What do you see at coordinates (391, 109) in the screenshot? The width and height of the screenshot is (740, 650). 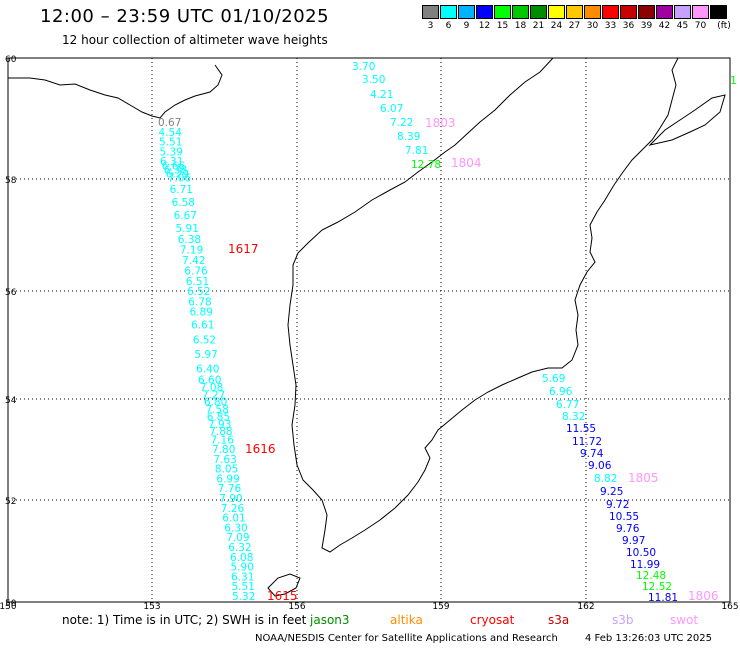 I see `track-north-swh-value: 6.07` at bounding box center [391, 109].